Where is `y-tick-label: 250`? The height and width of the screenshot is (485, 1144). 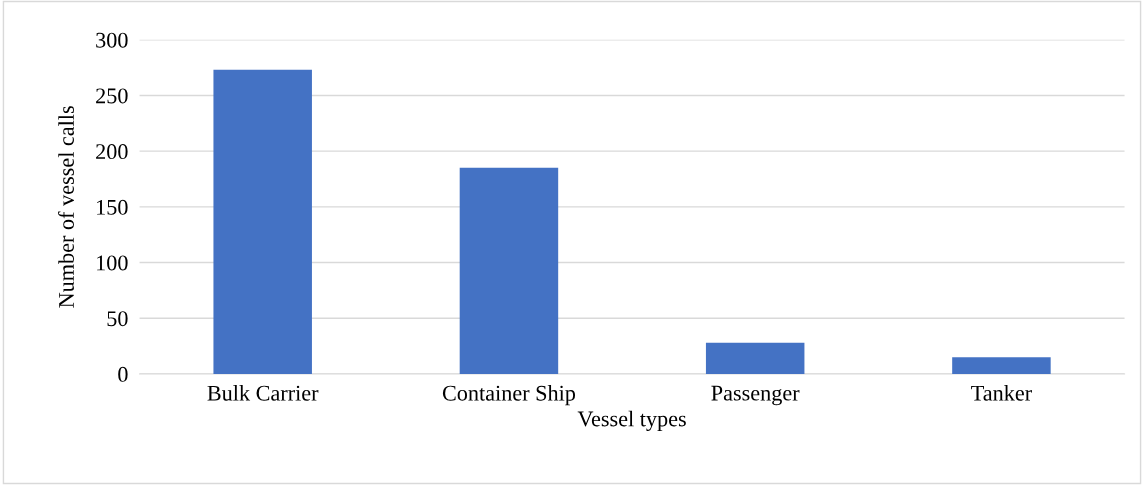 y-tick-label: 250 is located at coordinates (112, 96).